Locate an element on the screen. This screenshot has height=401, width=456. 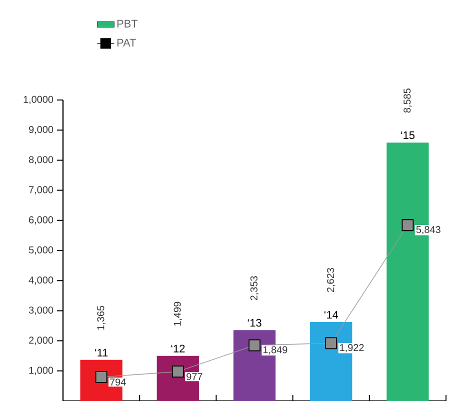
data-label: 8,585 is located at coordinates (408, 100).